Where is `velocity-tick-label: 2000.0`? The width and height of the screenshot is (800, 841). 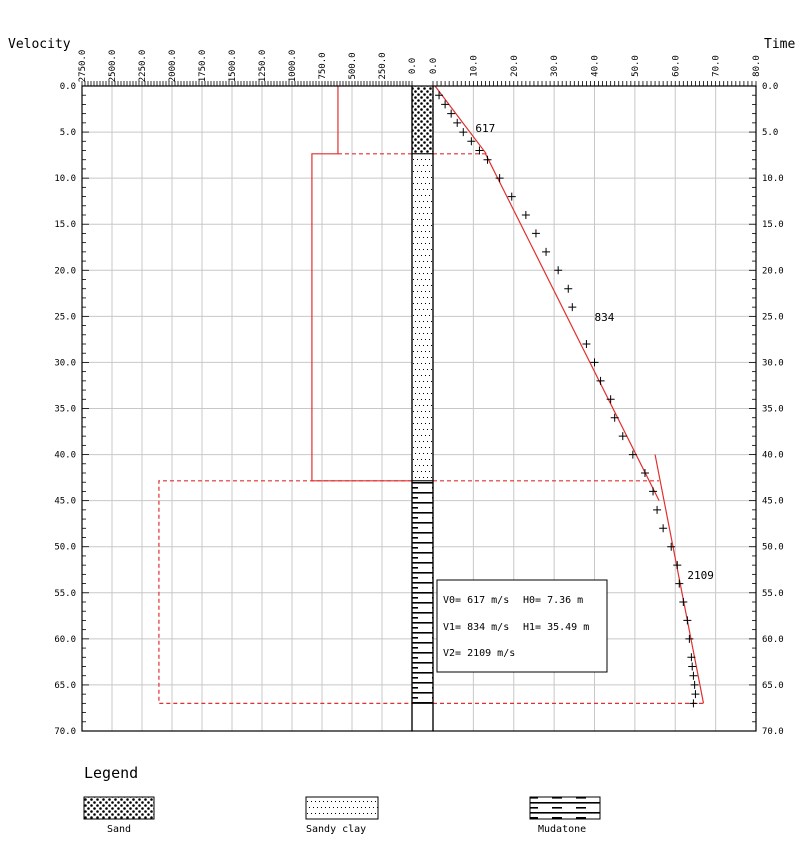
velocity-tick-label: 2000.0 is located at coordinates (173, 66).